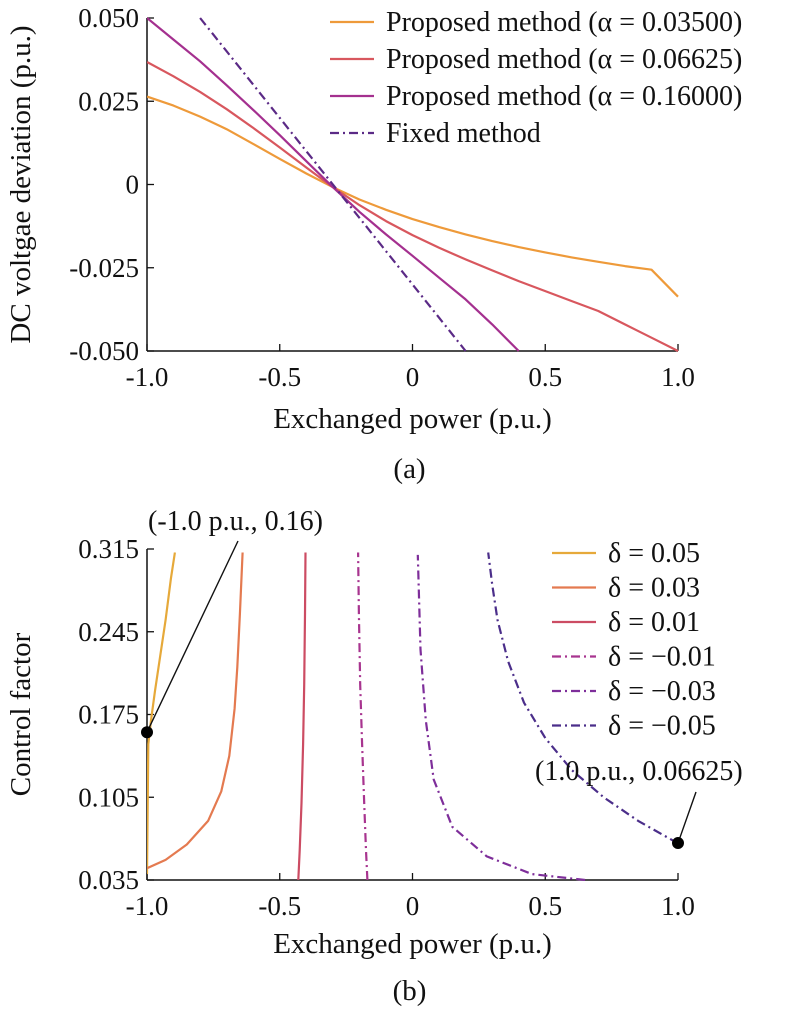  Describe the element at coordinates (639, 771) in the screenshot. I see `annotation-label-2: (1.0 p.u., 0.06625)` at that location.